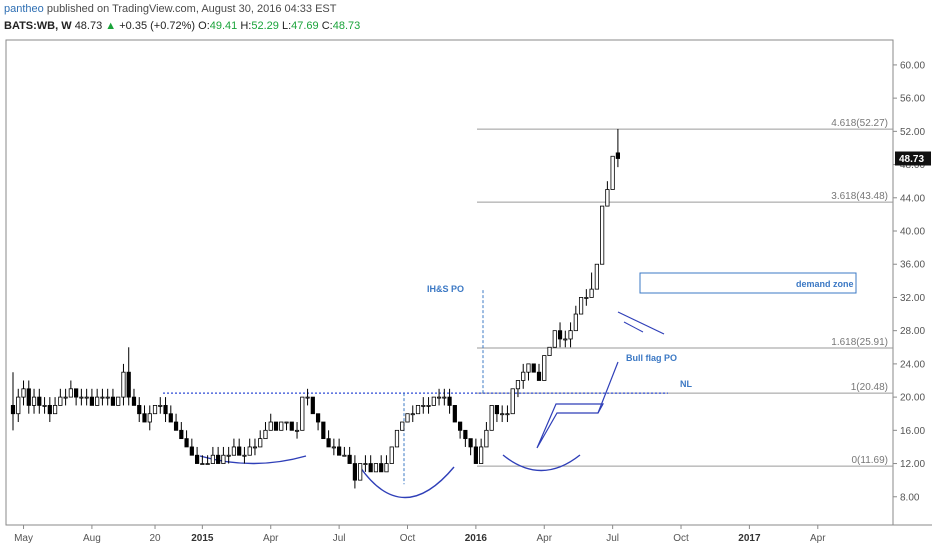 The height and width of the screenshot is (550, 932). What do you see at coordinates (286, 26) in the screenshot?
I see `low-label: L:` at bounding box center [286, 26].